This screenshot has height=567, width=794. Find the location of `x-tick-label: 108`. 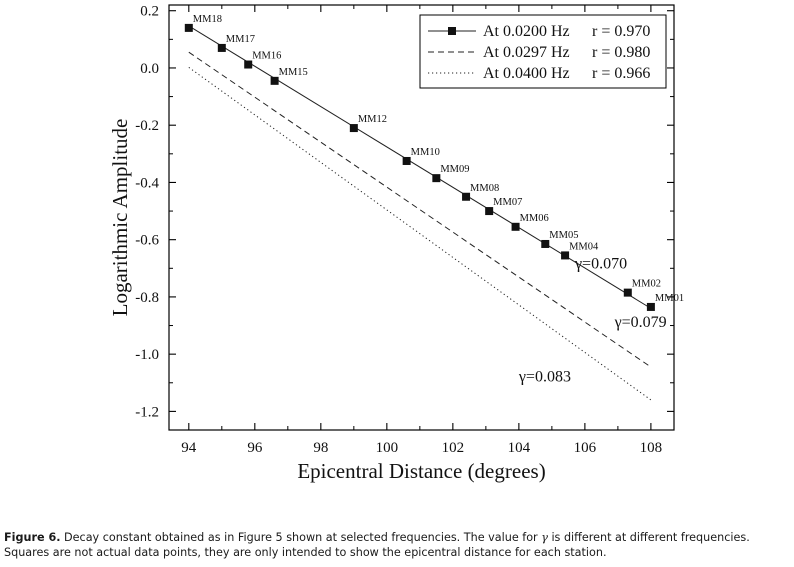

x-tick-label: 108 is located at coordinates (651, 448).